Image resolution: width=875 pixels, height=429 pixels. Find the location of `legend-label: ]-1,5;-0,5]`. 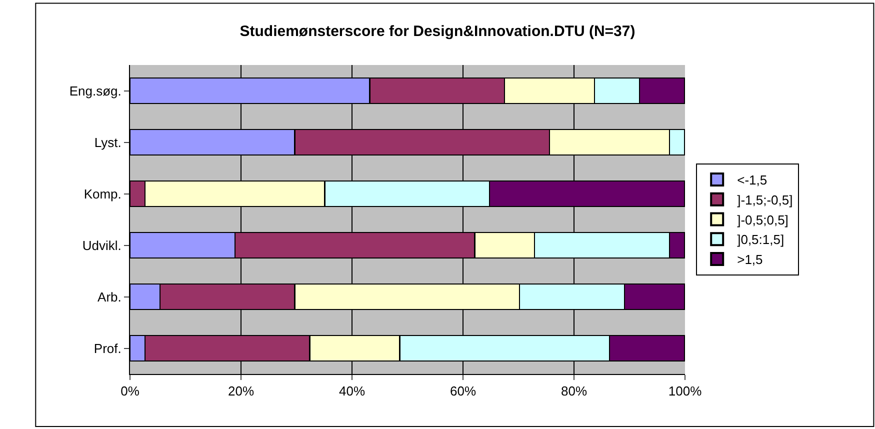

legend-label: ]-1,5;-0,5] is located at coordinates (765, 200).